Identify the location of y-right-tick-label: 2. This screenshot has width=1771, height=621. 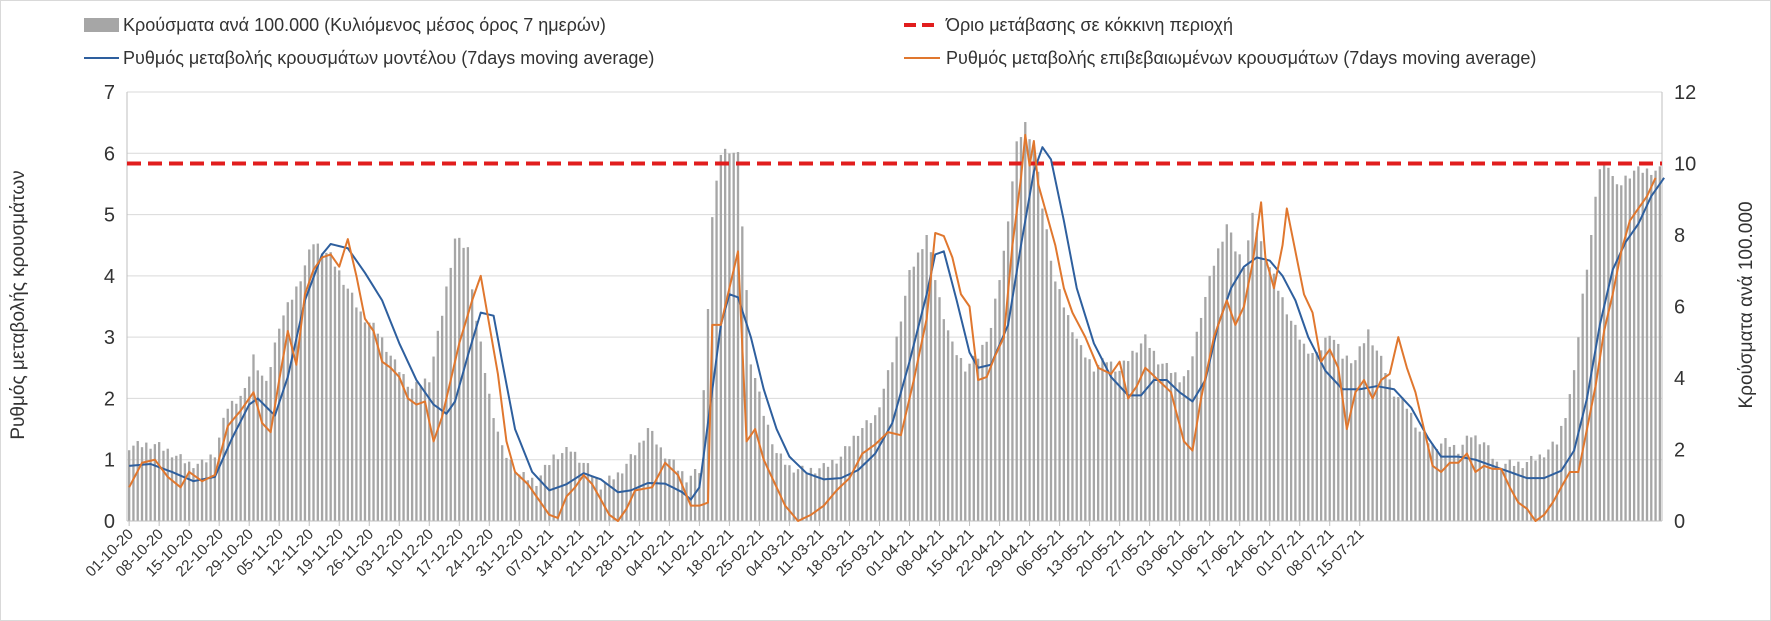
(1679, 451).